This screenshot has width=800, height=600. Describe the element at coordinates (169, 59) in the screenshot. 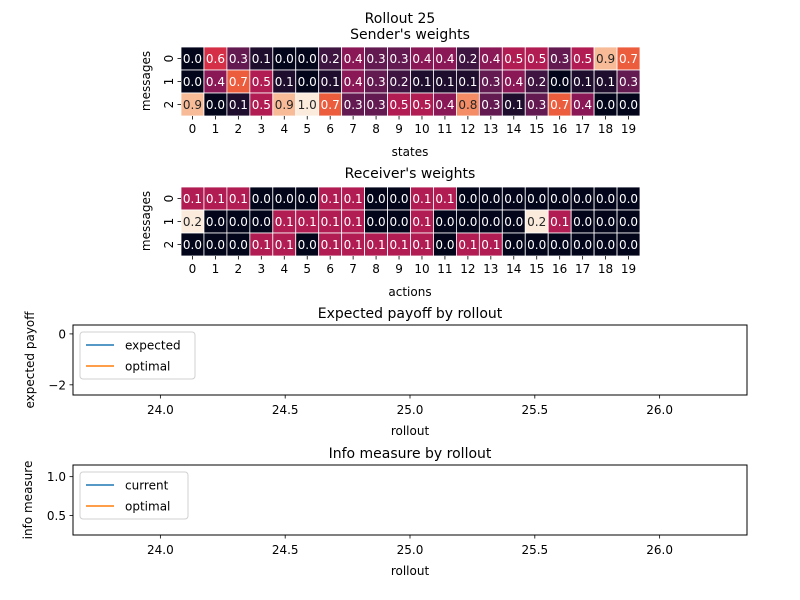

I see `y-tick-label: 0` at that location.